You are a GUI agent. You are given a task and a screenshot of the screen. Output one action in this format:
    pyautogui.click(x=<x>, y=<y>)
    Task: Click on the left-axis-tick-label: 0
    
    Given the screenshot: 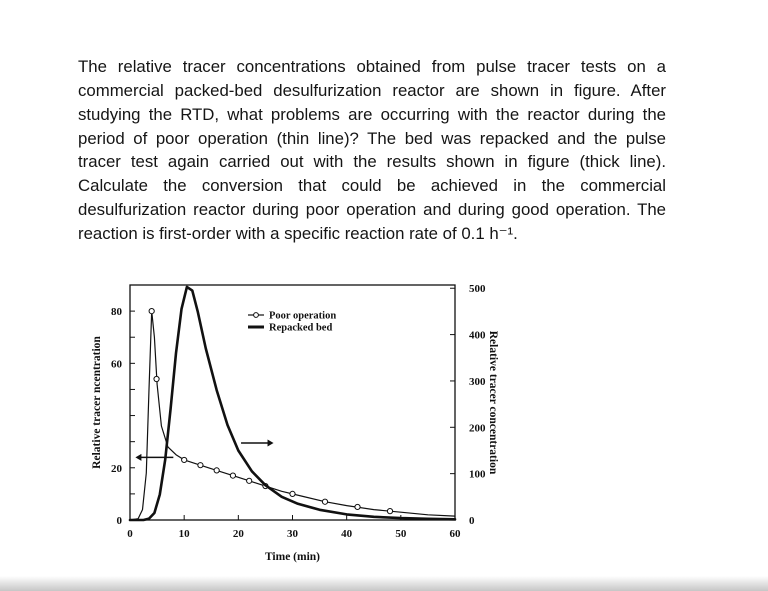 What is the action you would take?
    pyautogui.click(x=120, y=521)
    